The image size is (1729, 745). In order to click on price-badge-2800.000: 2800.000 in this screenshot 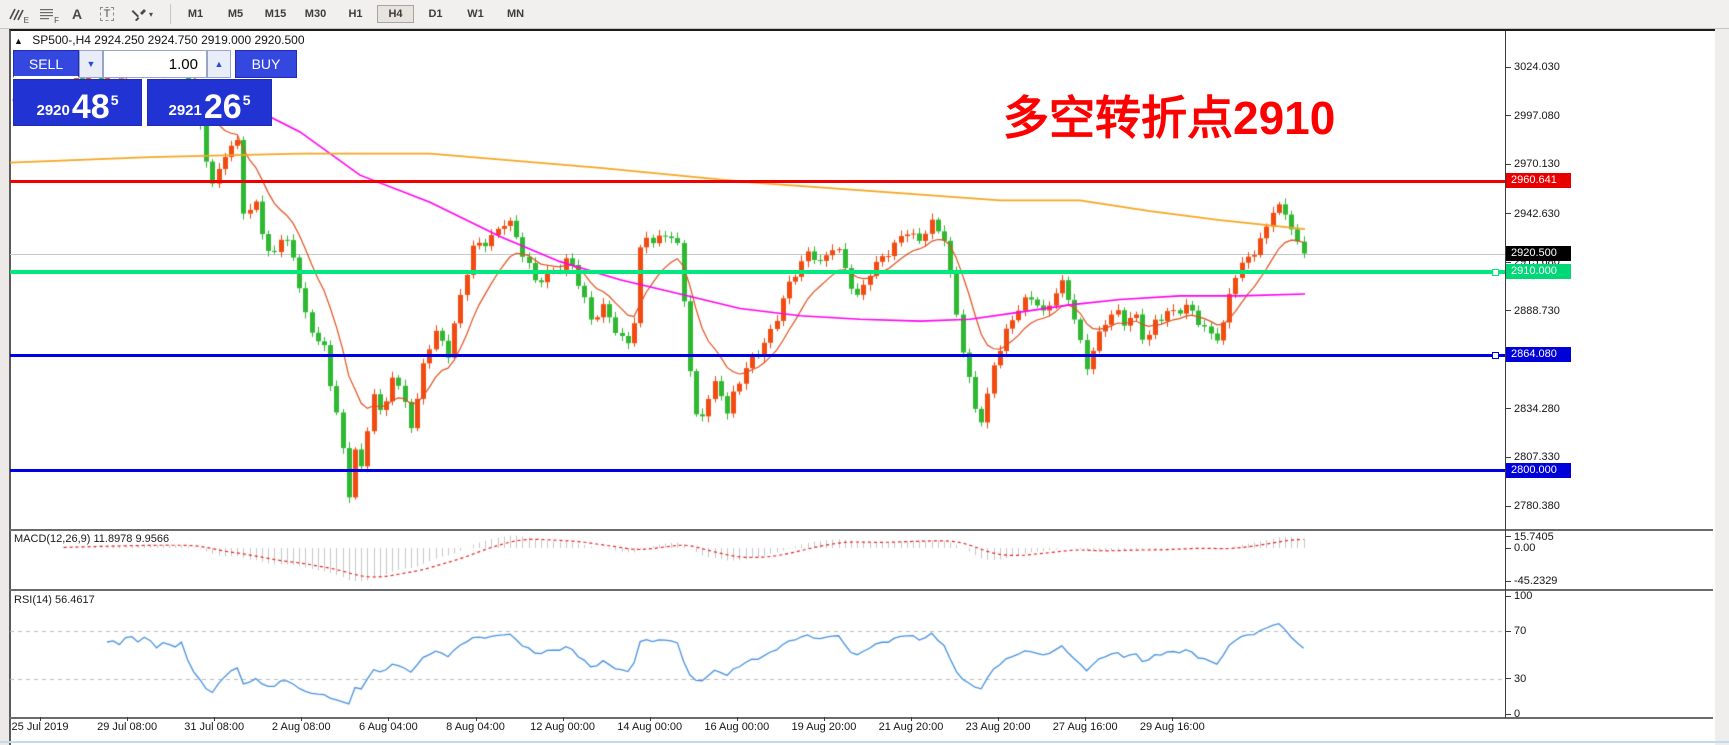, I will do `click(1538, 470)`.